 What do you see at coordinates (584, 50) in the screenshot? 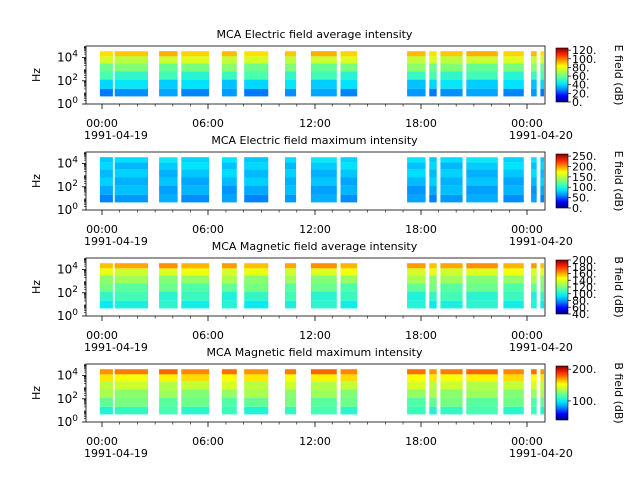
I see `colorbar-tick-label: 120.` at bounding box center [584, 50].